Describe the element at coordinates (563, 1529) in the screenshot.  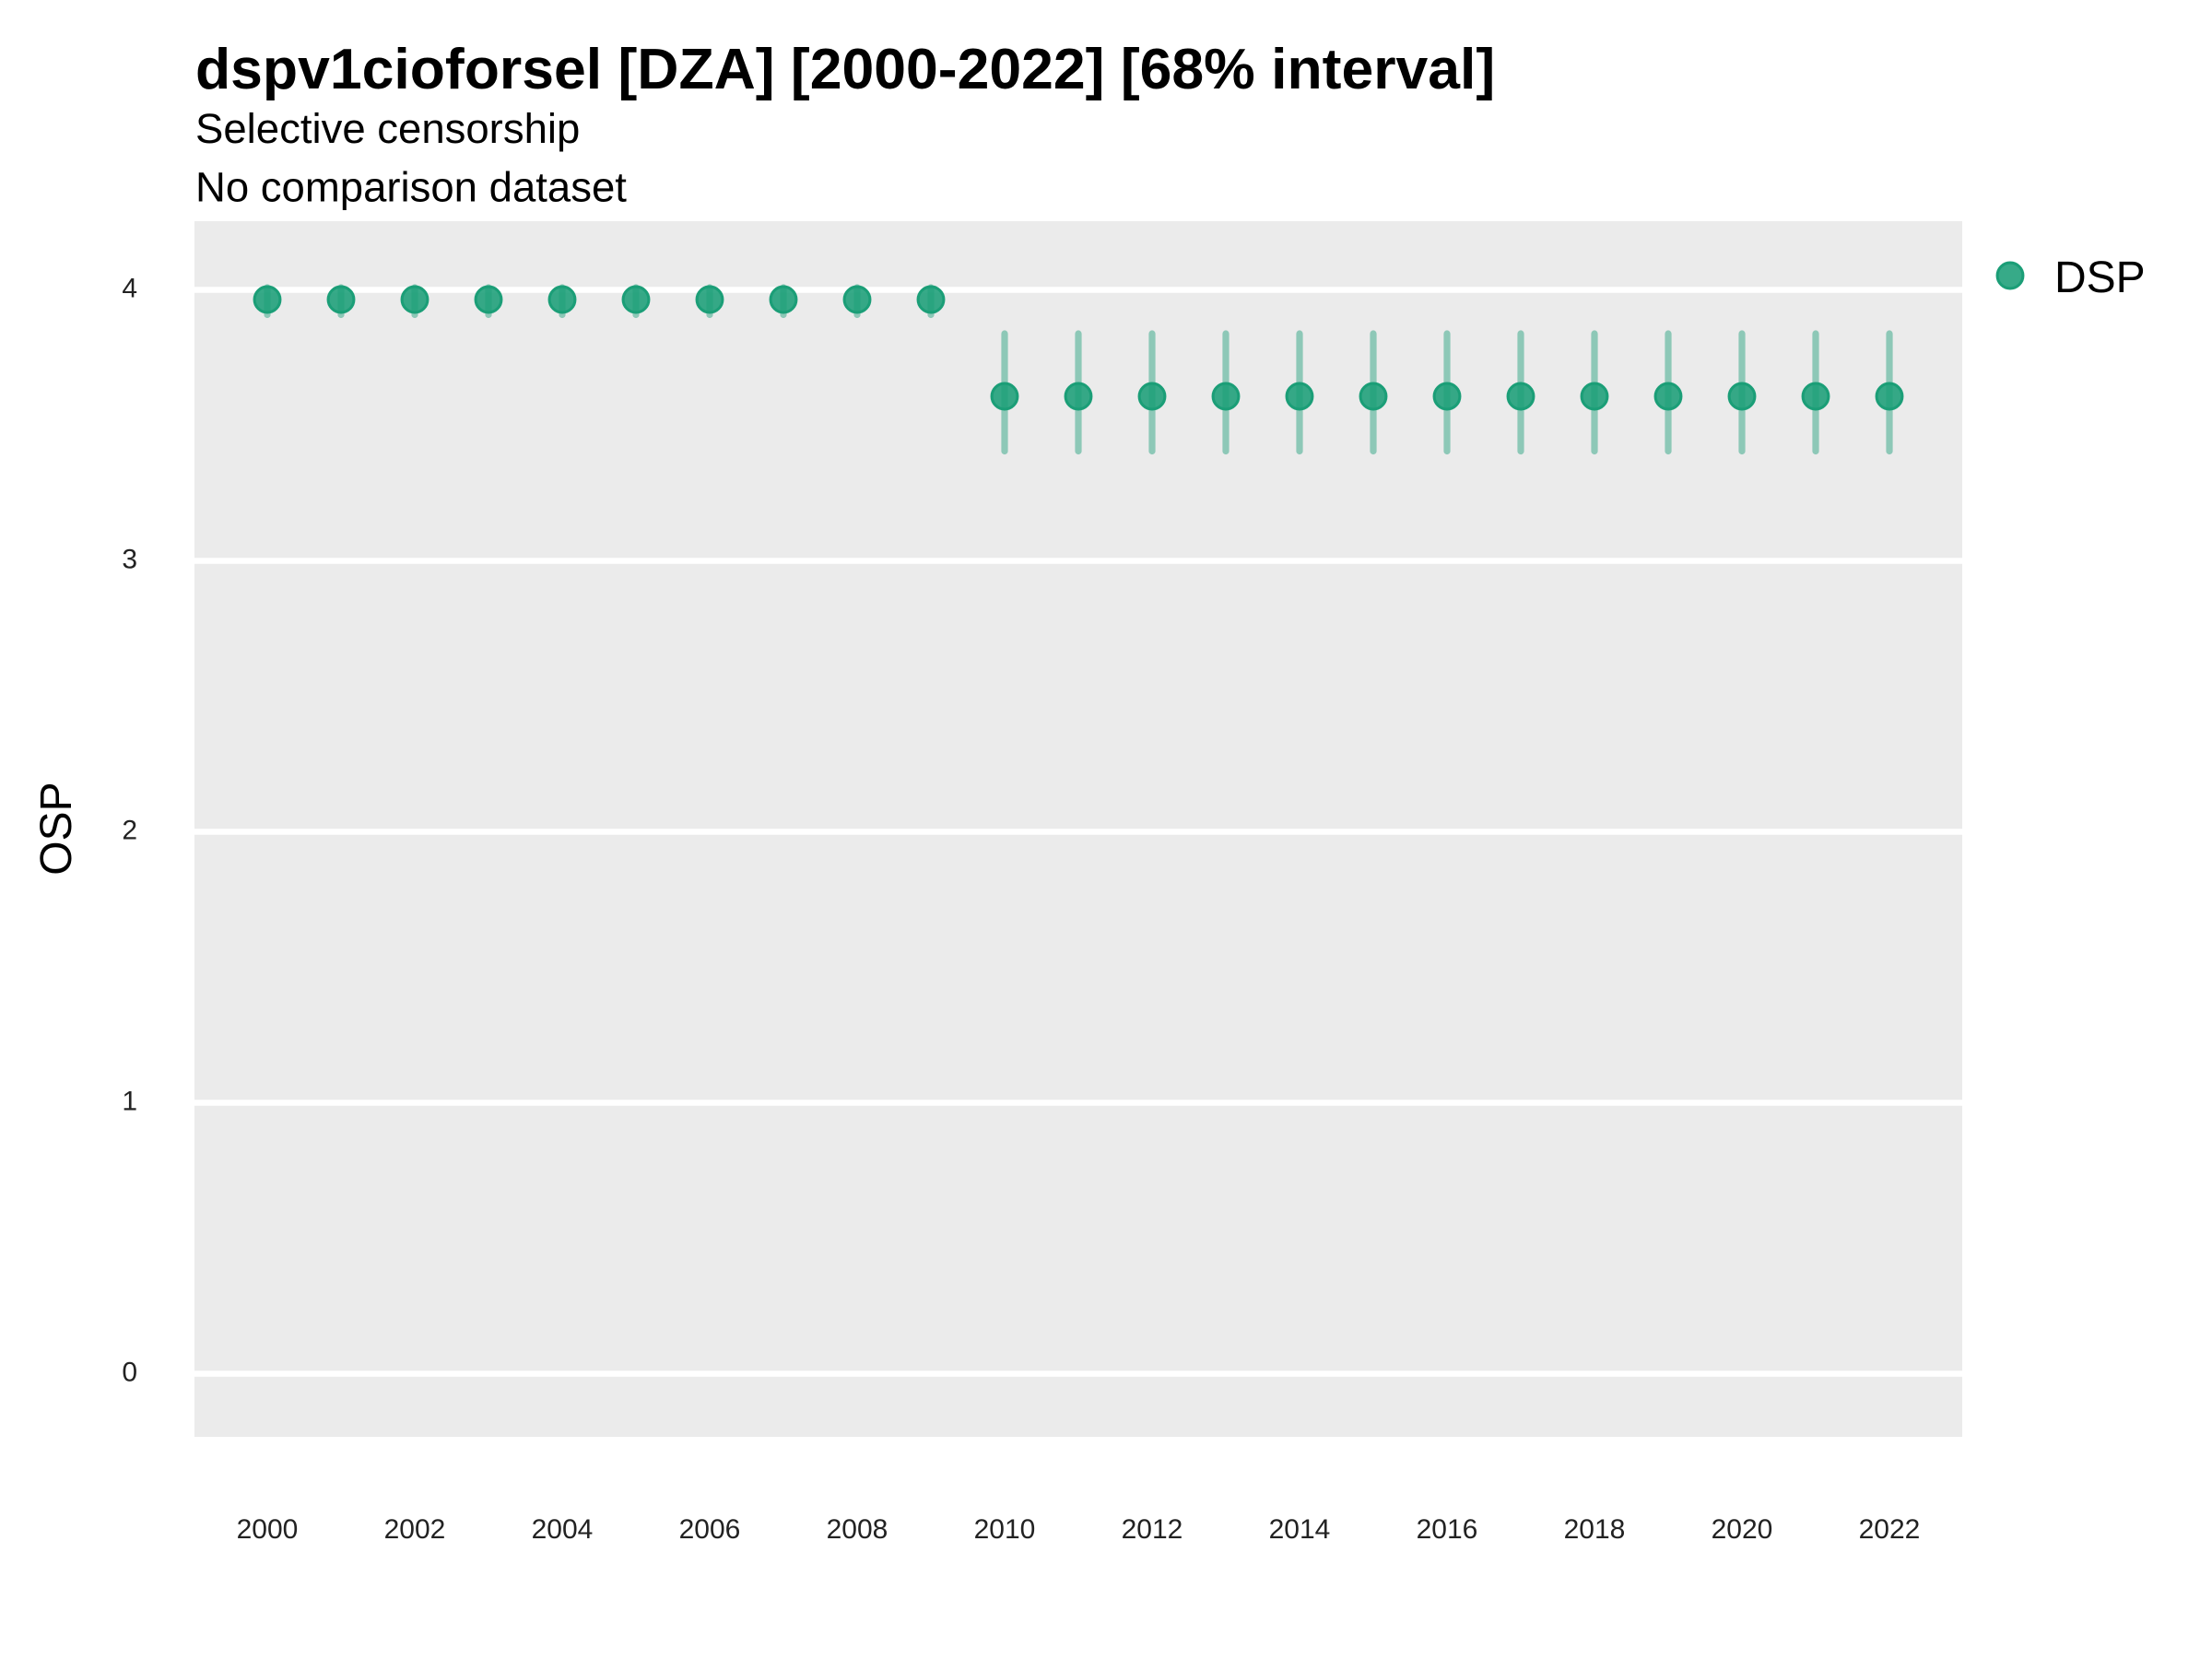
I see `svg-text: 2004` at that location.